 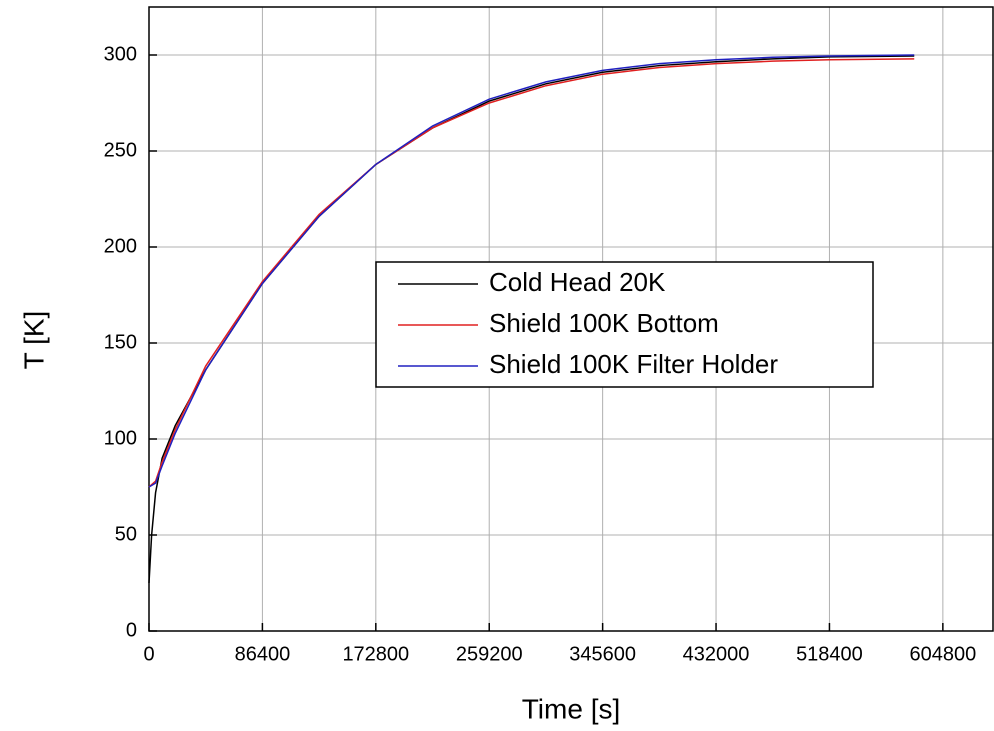 I want to click on y-tick-label: 100, so click(x=120, y=438).